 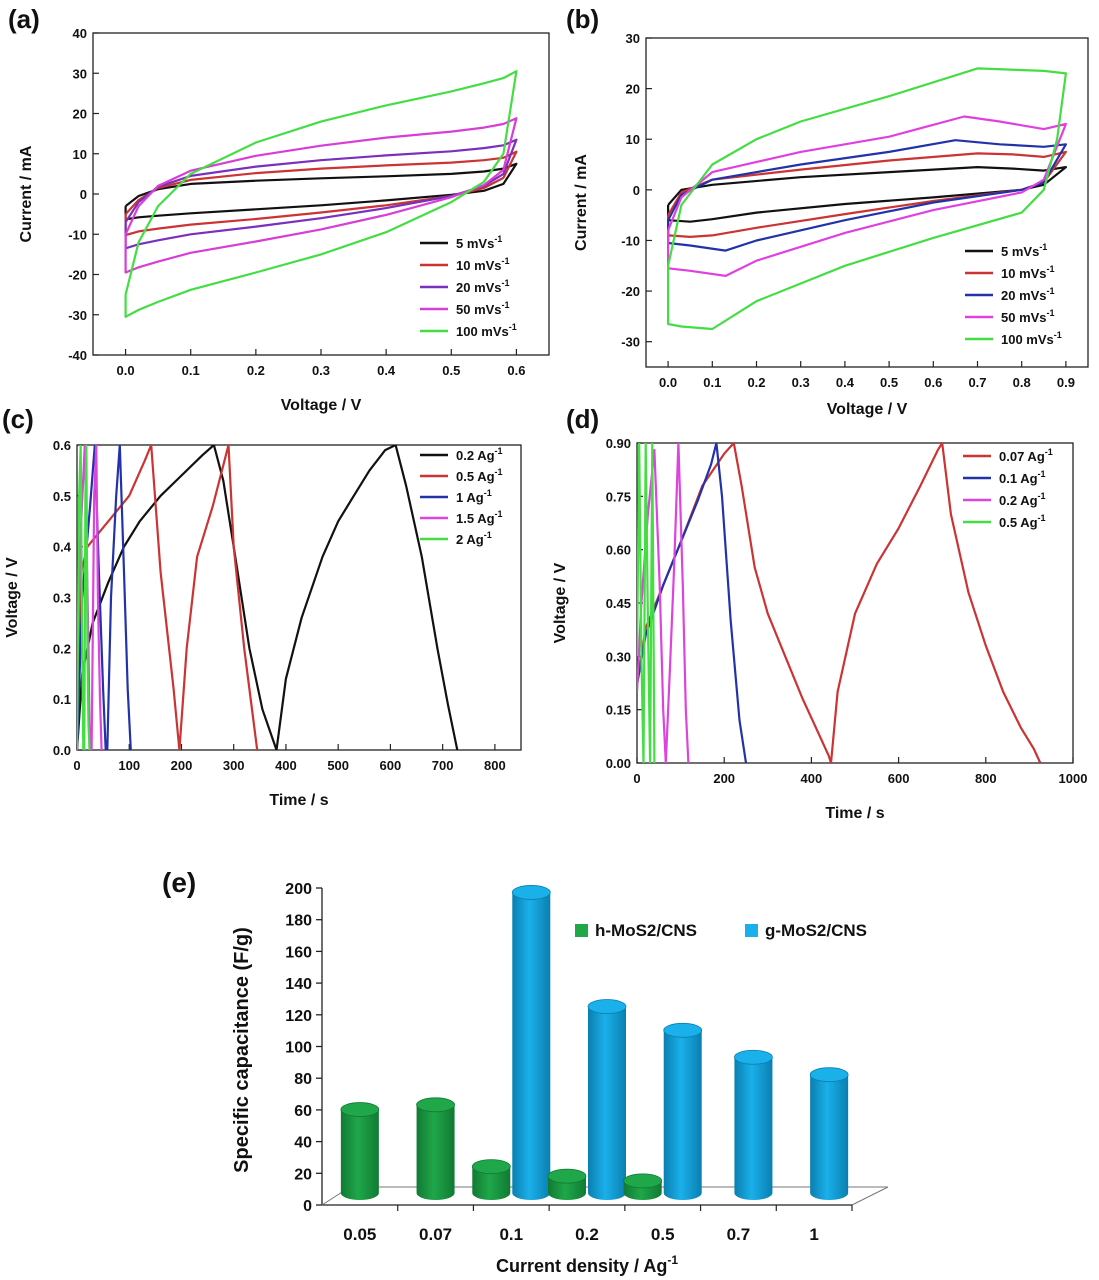 I want to click on y-tick-label: 0.1, so click(x=62, y=699).